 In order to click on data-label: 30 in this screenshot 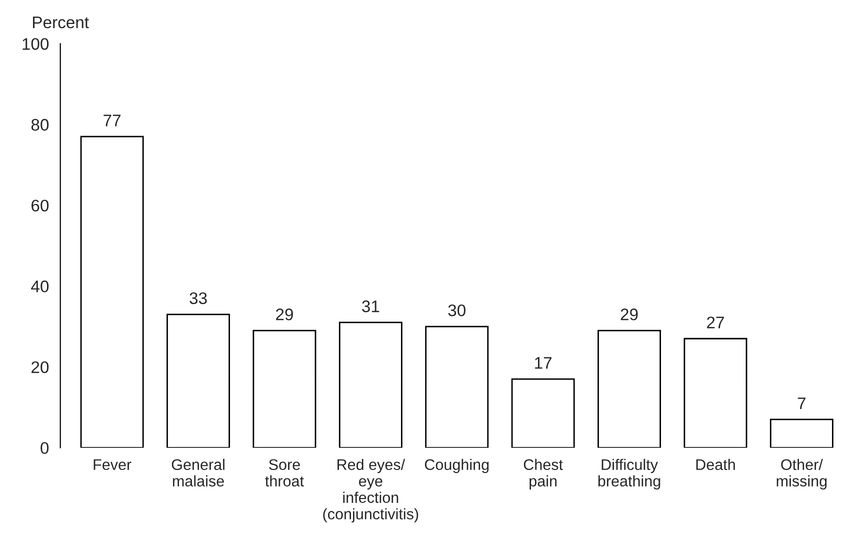, I will do `click(457, 310)`.